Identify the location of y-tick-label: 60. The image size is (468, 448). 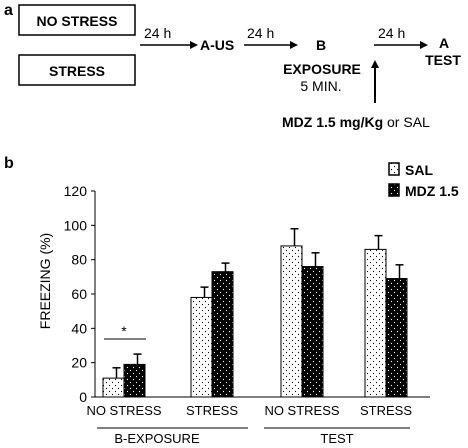
(79, 294).